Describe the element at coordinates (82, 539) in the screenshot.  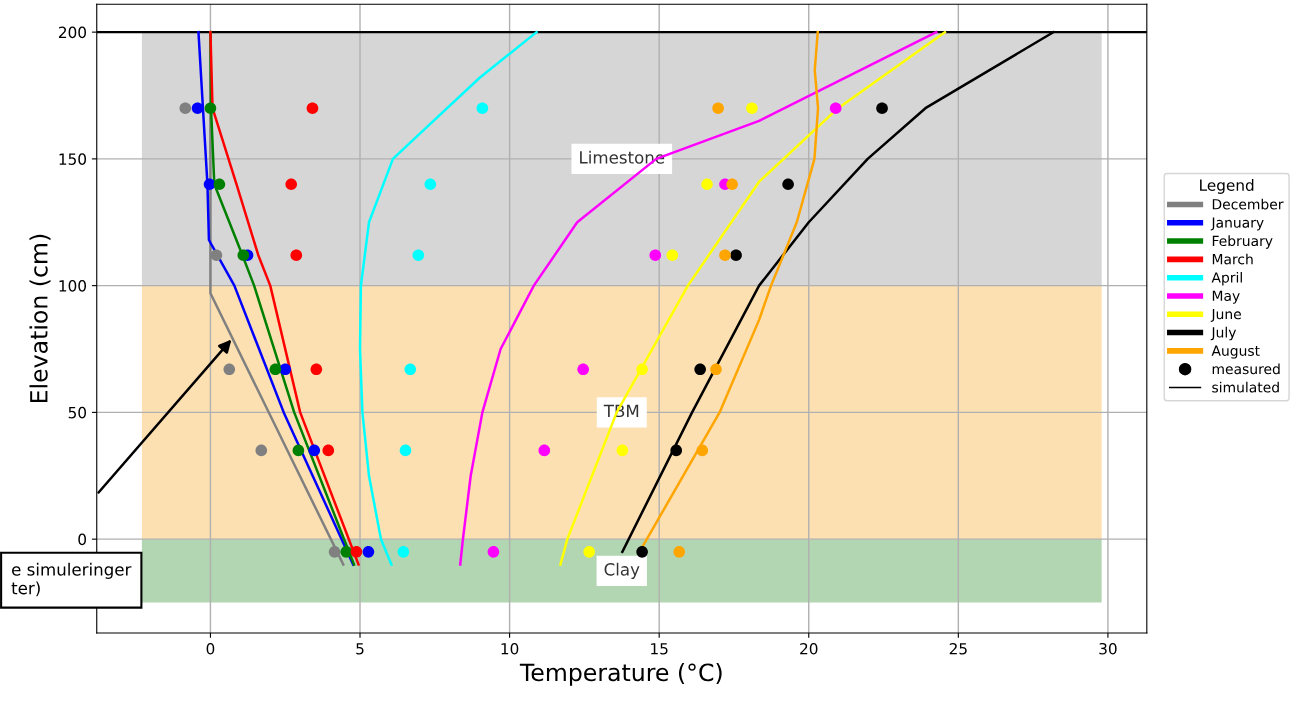
I see `y-tick-label: 0` at that location.